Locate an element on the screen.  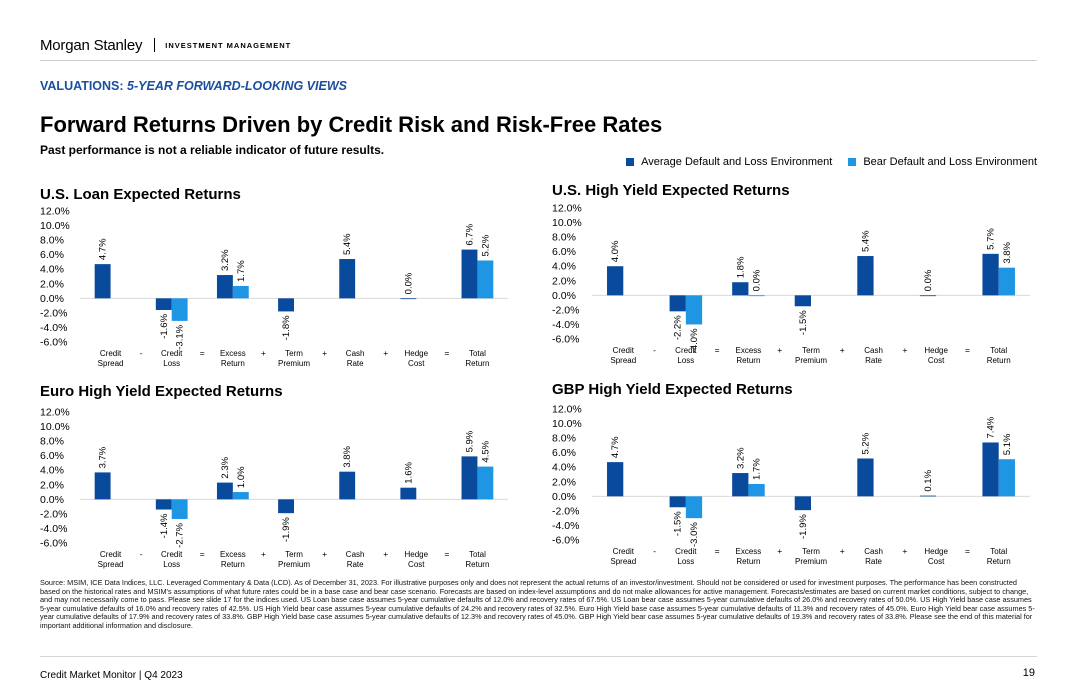
data-label: 3.7% is located at coordinates (103, 457).